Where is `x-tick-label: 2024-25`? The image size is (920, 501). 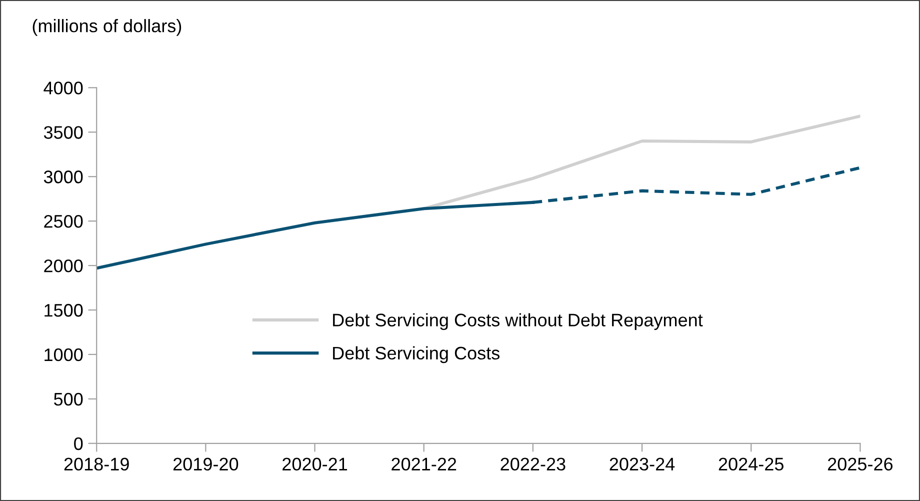 x-tick-label: 2024-25 is located at coordinates (751, 464).